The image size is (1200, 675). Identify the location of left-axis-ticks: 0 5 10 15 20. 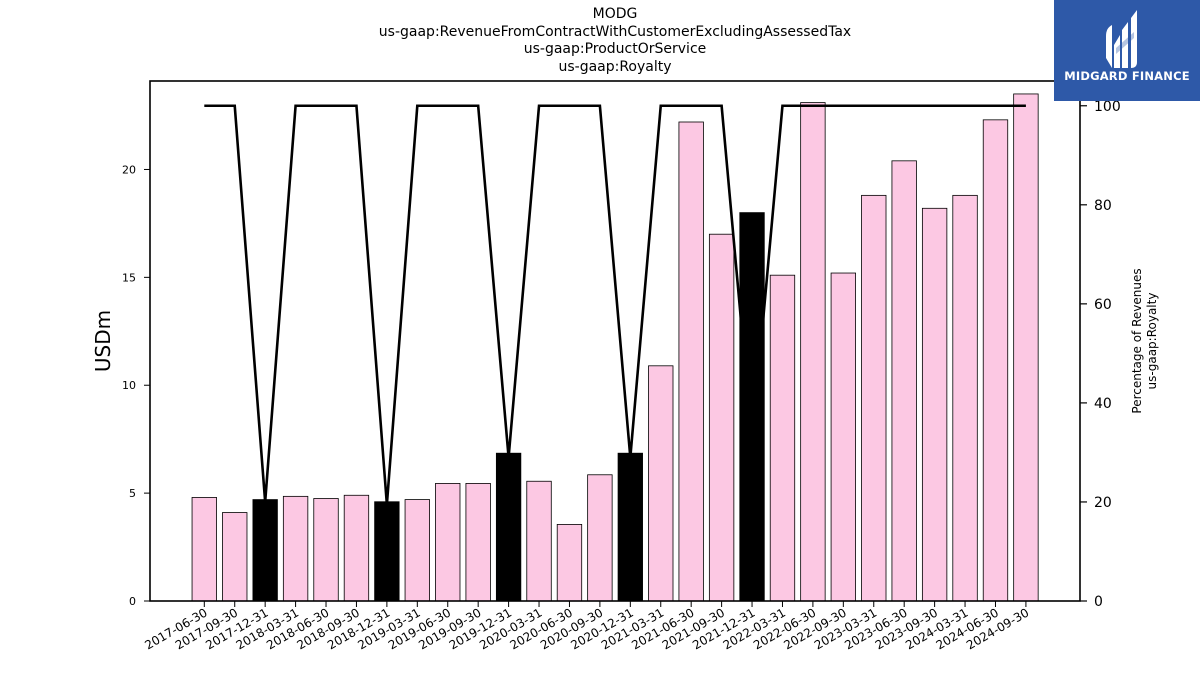
(136, 385).